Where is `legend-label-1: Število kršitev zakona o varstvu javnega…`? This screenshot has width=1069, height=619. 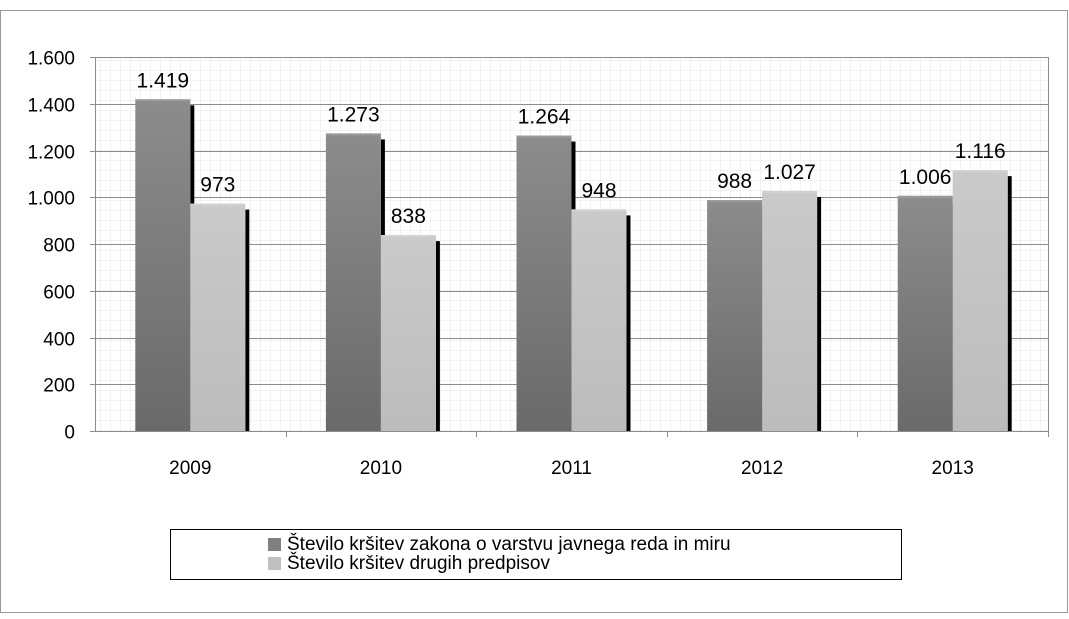 legend-label-1: Število kršitev zakona o varstvu javnega… is located at coordinates (509, 544).